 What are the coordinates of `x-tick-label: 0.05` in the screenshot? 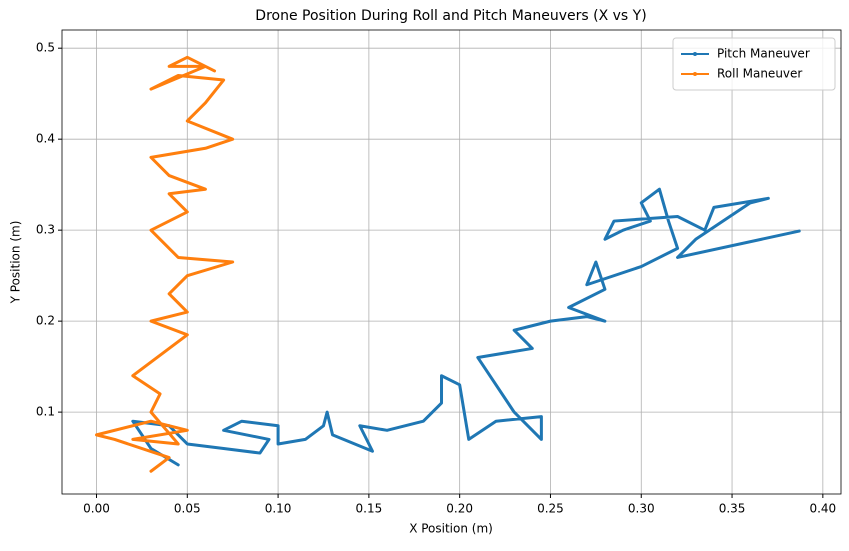 It's located at (187, 509).